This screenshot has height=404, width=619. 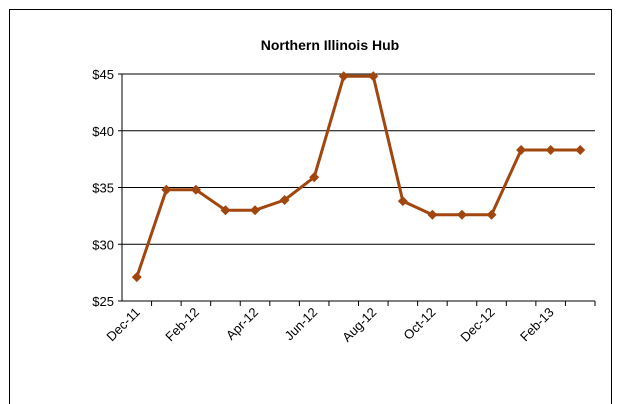 I want to click on x-tick-label: Apr-12, so click(x=242, y=324).